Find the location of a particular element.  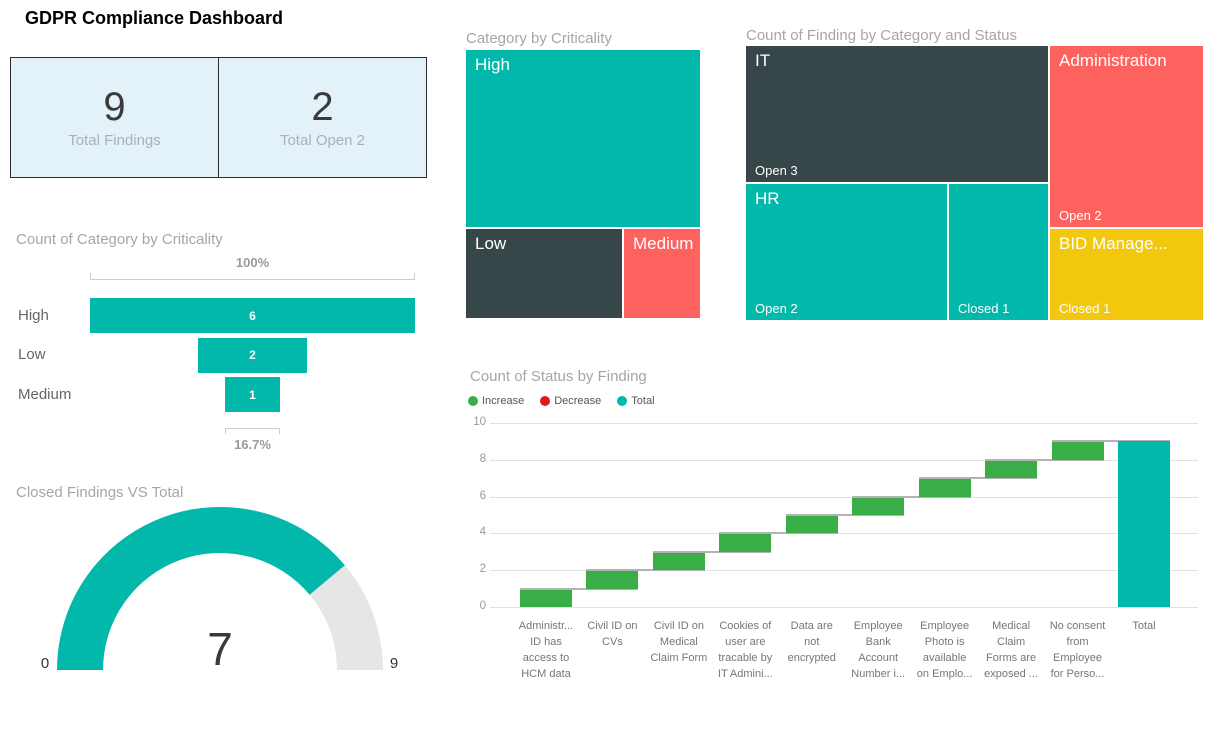

kpi-value-total-open: 2 is located at coordinates (322, 106).